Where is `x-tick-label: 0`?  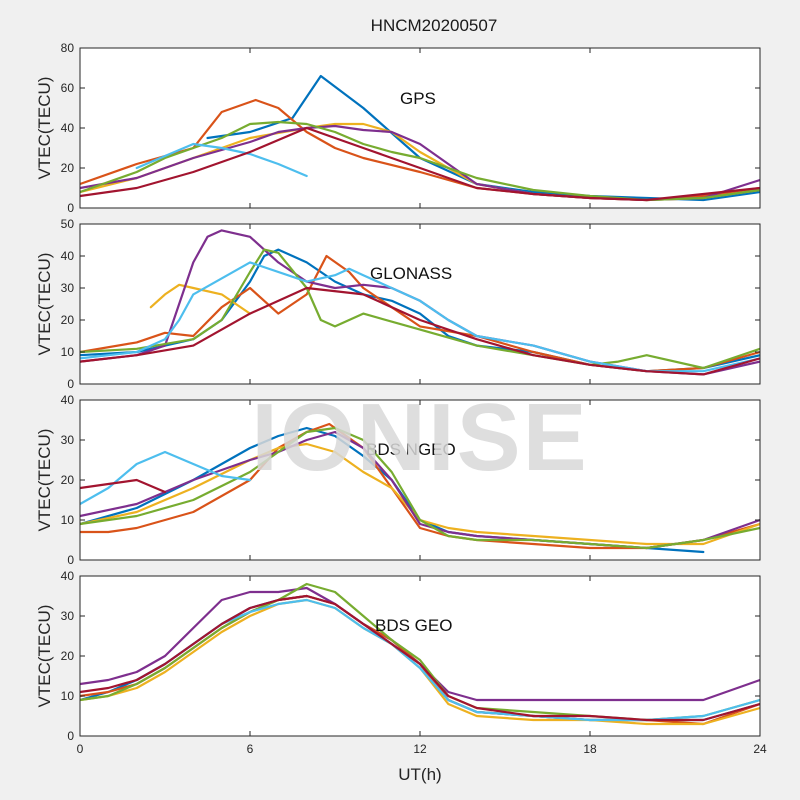 x-tick-label: 0 is located at coordinates (80, 749).